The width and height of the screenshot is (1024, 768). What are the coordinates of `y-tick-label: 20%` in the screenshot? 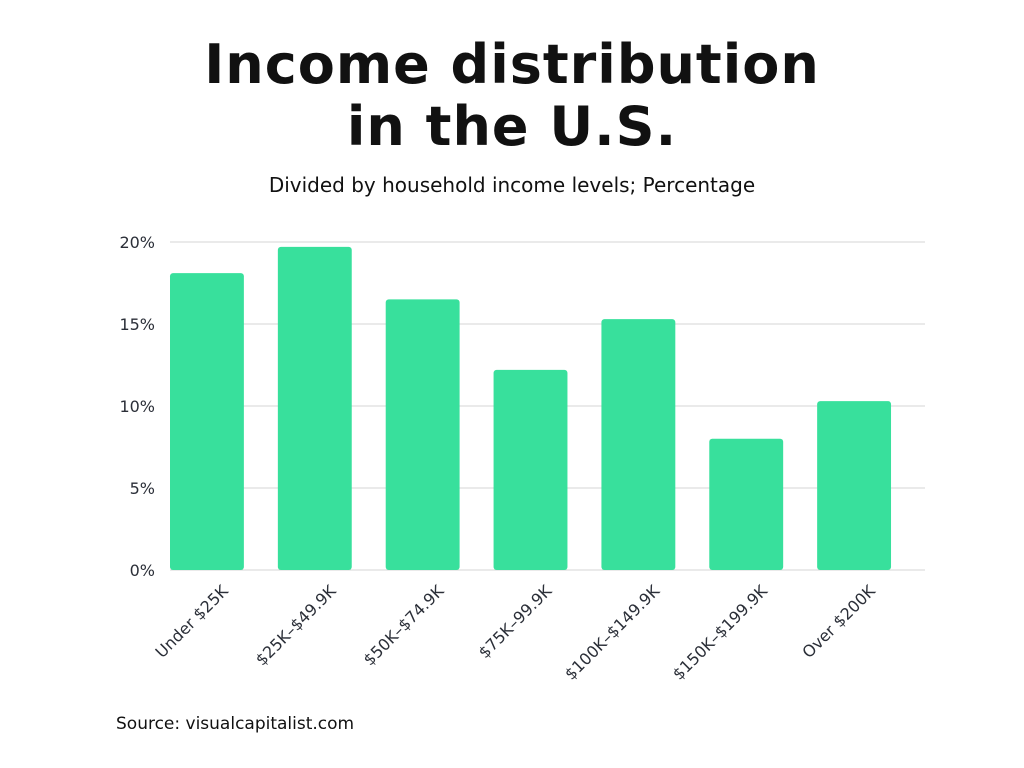 It's located at (137, 242).